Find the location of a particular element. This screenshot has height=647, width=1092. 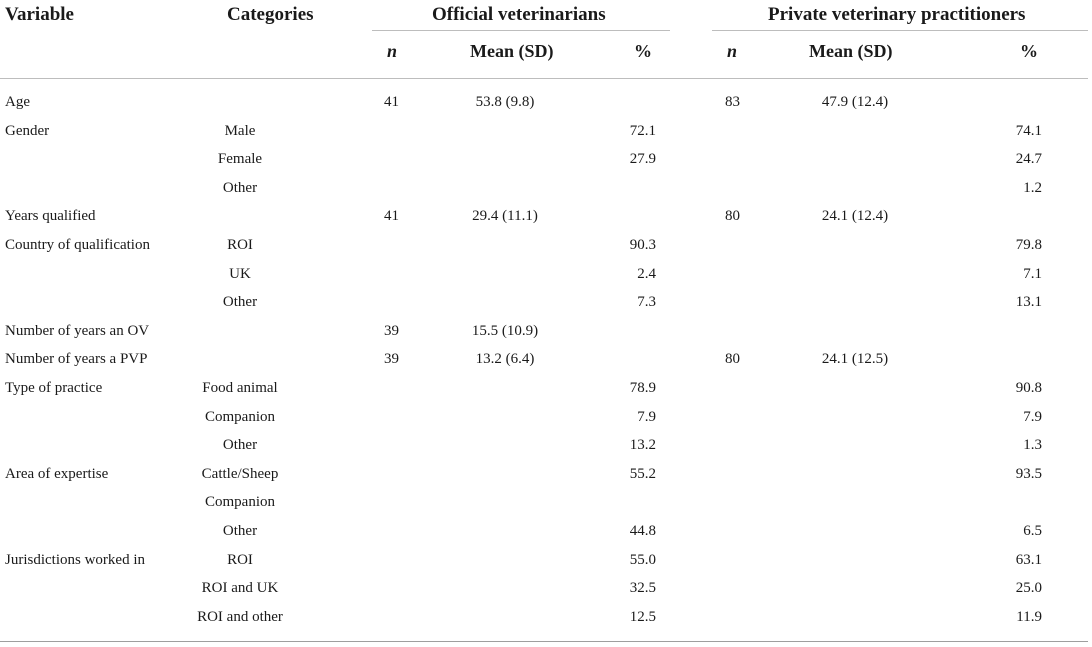

table-row: Companion 7.9 7.9 is located at coordinates (546, 417).